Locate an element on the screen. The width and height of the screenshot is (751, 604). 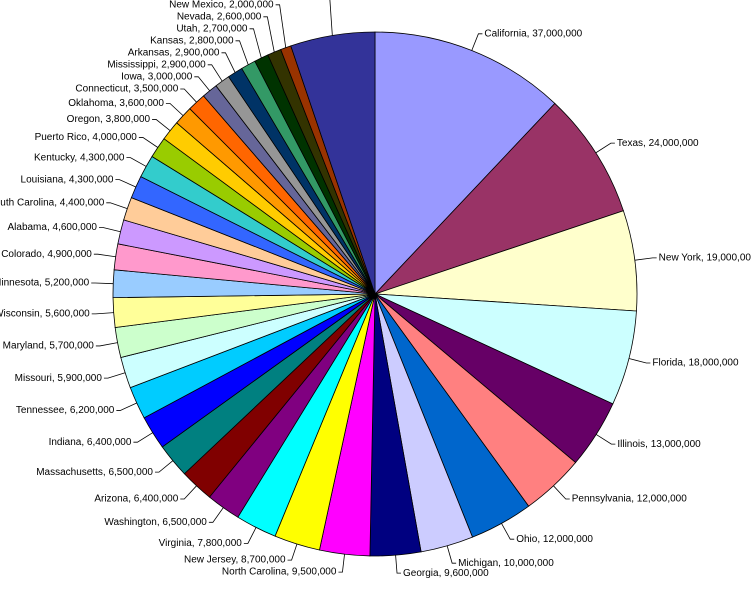
slice-label: Virginia, 7,800,000 is located at coordinates (201, 543).